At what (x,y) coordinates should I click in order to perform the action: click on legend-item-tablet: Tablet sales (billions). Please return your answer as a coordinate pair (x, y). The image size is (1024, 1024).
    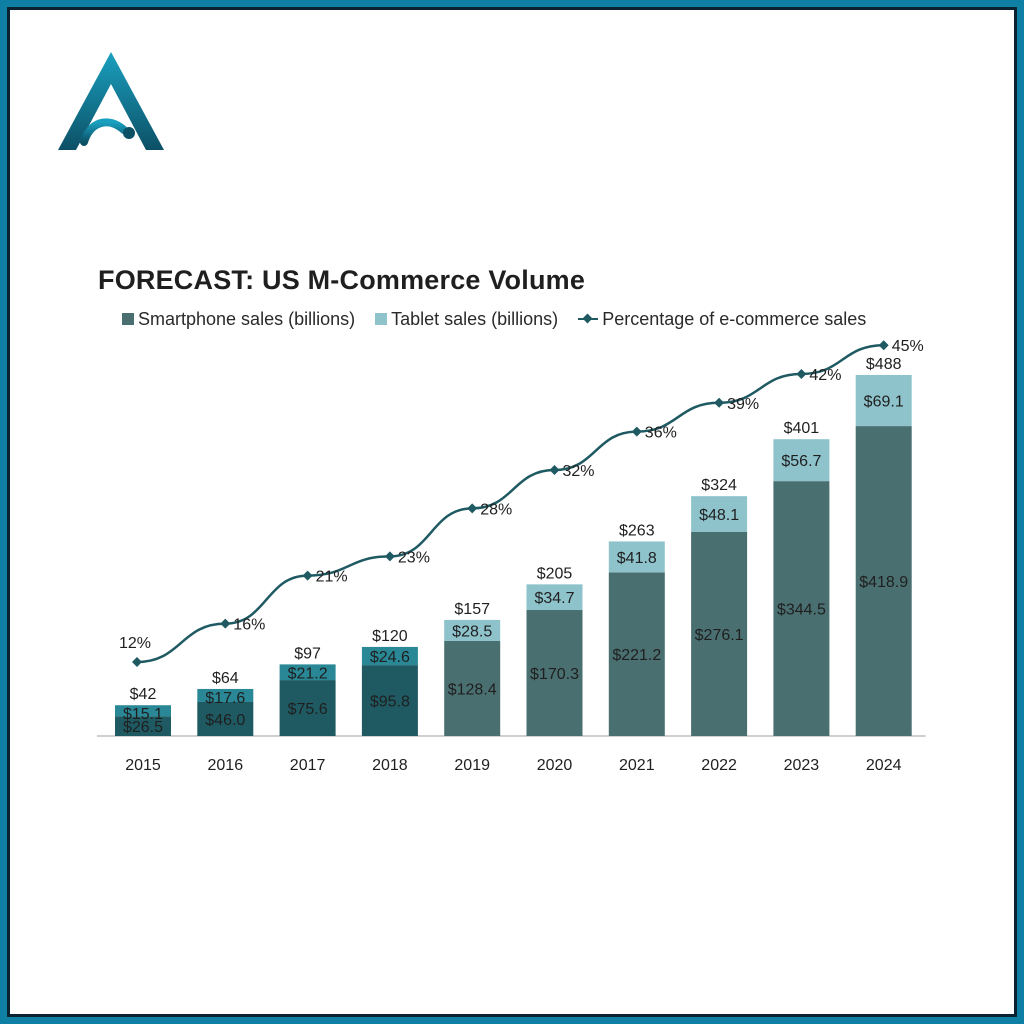
    Looking at the image, I should click on (466, 319).